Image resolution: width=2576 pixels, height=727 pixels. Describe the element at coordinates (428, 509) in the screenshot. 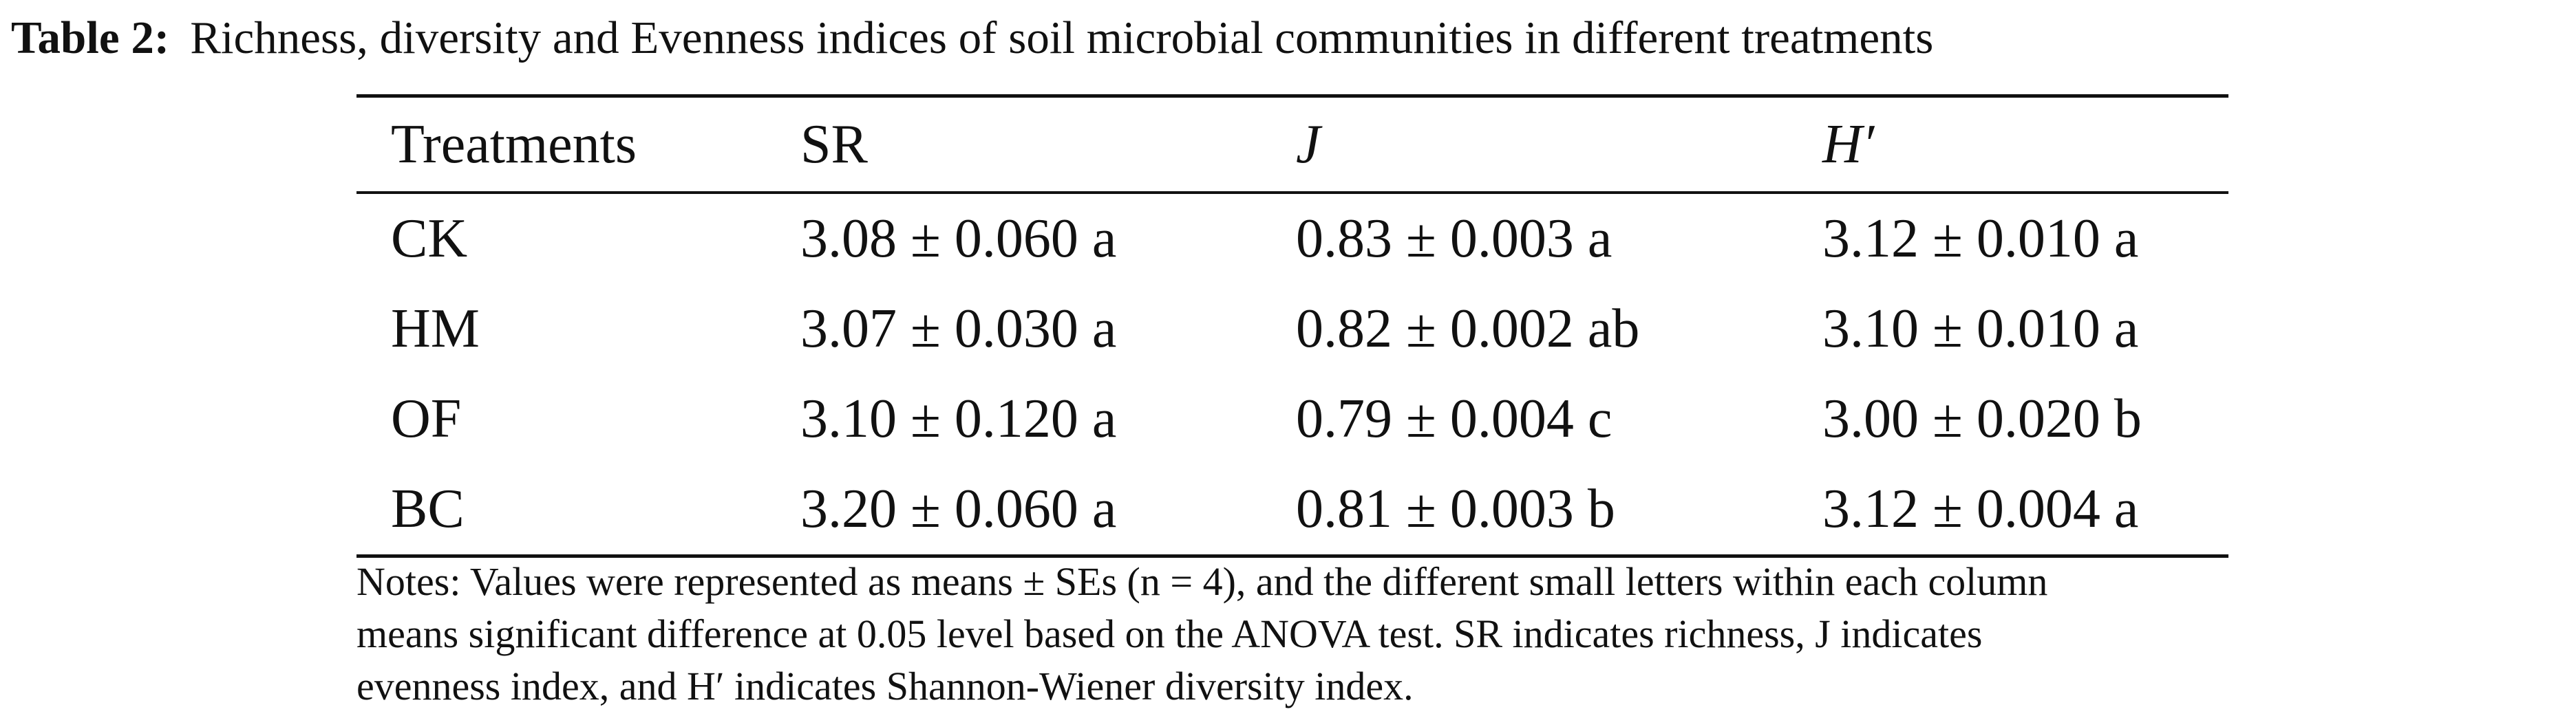

I see `treatment-cell: BC` at that location.